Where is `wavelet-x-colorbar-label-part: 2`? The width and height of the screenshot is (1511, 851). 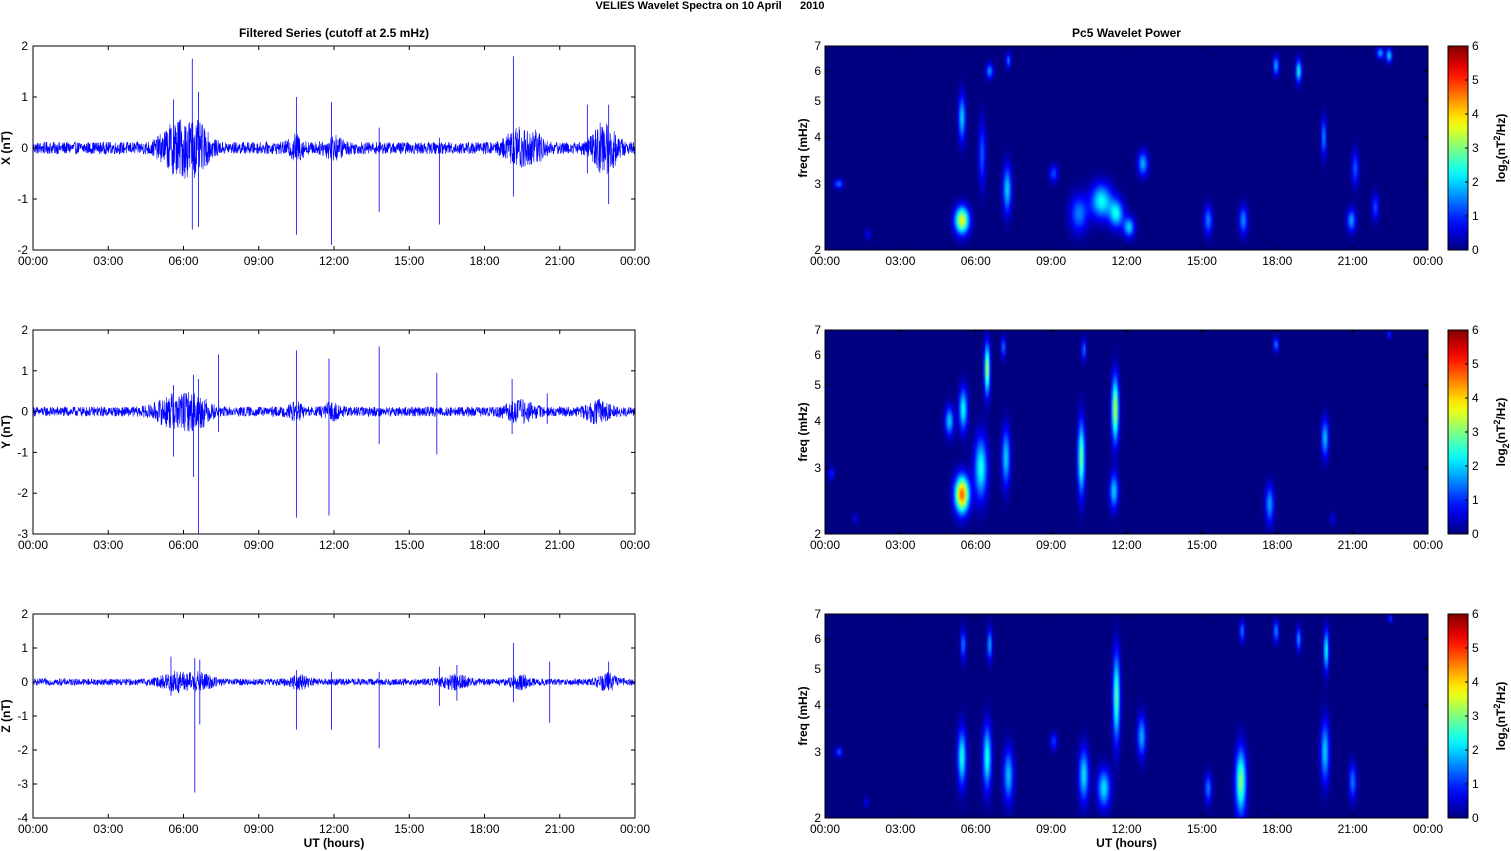 wavelet-x-colorbar-label-part: 2 is located at coordinates (1497, 138).